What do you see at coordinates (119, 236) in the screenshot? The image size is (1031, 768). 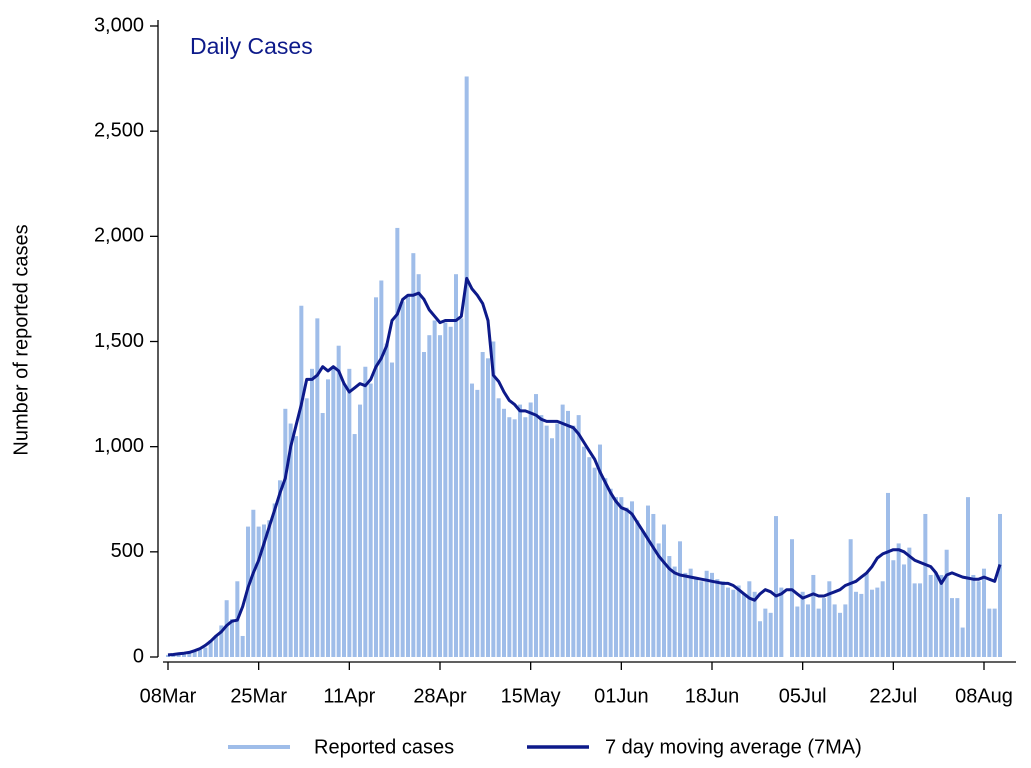 I see `y-tick-label: 2,000` at bounding box center [119, 236].